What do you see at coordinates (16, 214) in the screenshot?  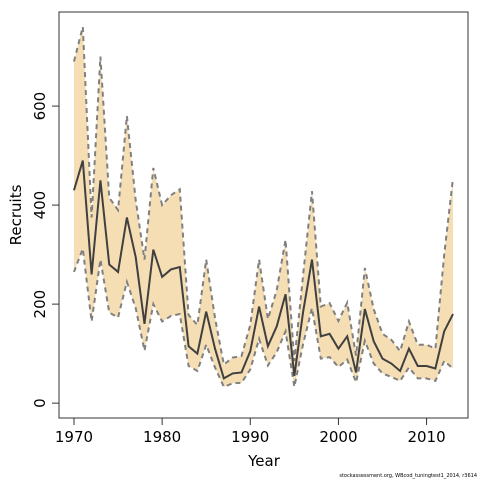 I see `y-axis-label: Recruits` at bounding box center [16, 214].